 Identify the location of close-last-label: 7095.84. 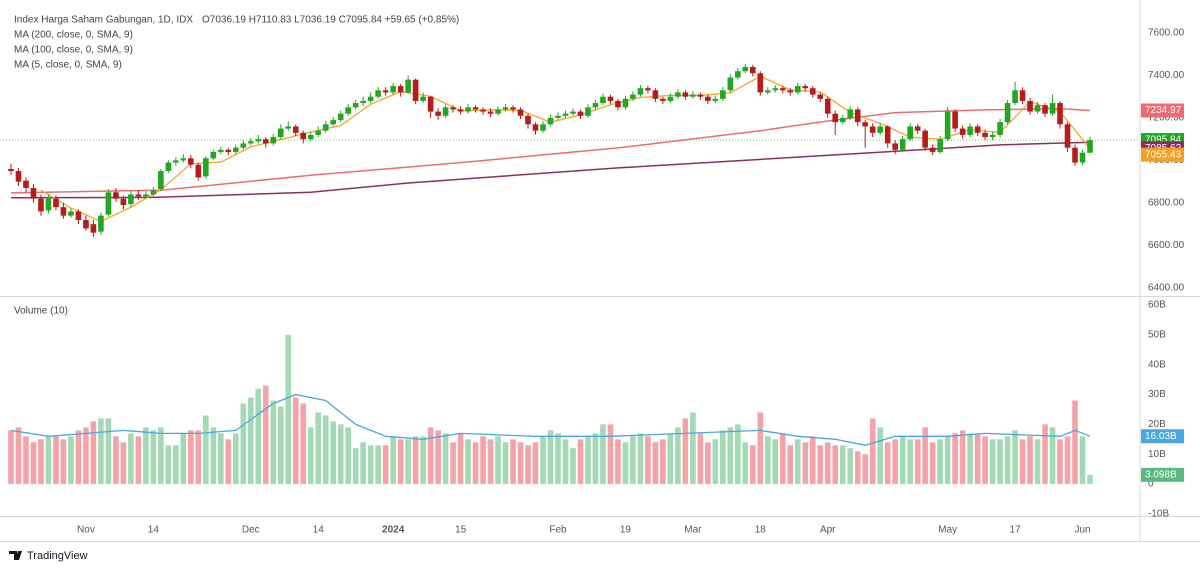
(1163, 140).